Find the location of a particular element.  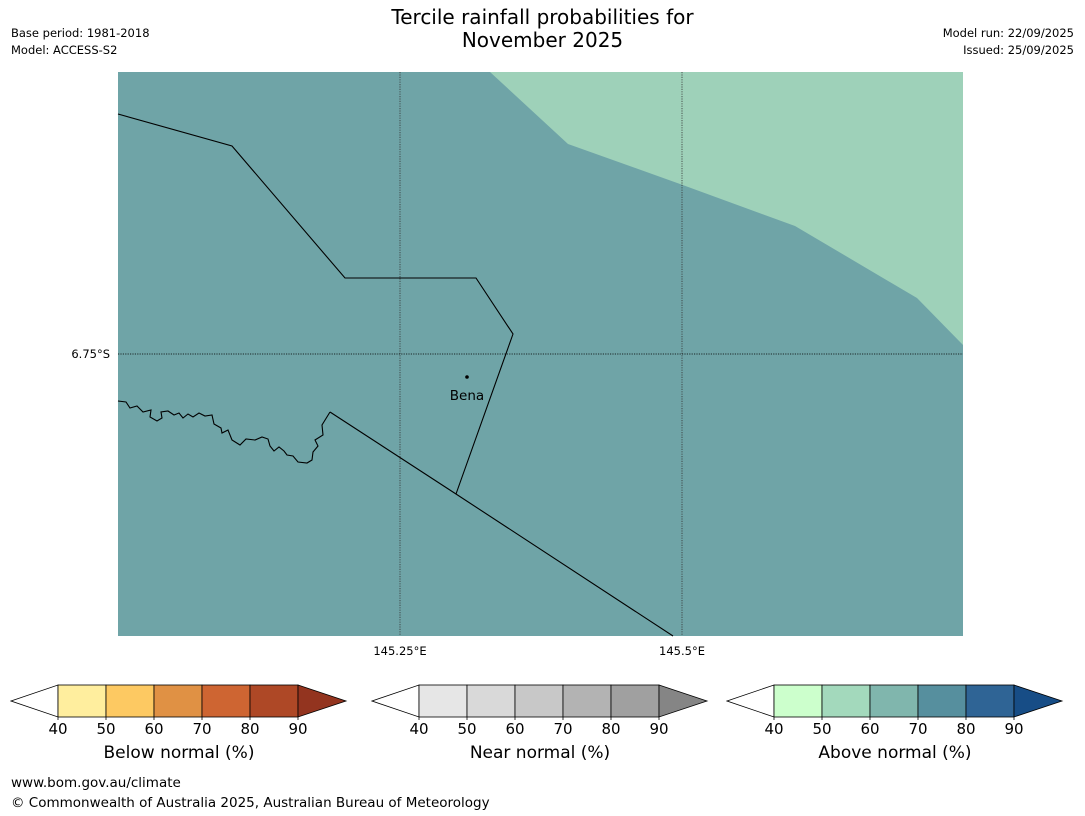

bena-marker is located at coordinates (467, 377).